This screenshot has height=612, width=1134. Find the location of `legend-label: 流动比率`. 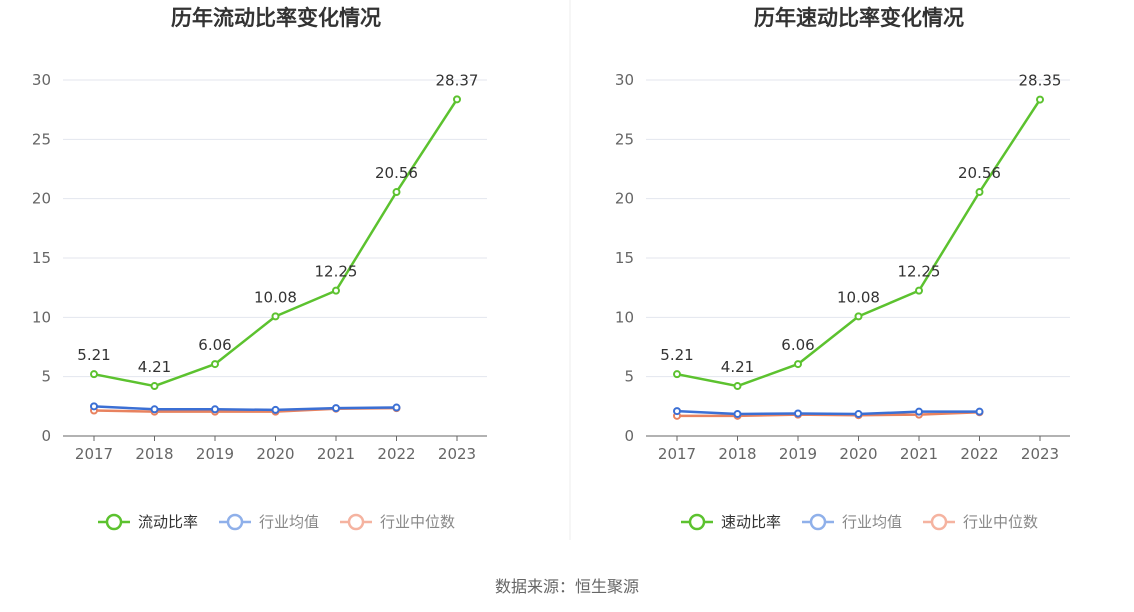

legend-label: 流动比率 is located at coordinates (168, 522).